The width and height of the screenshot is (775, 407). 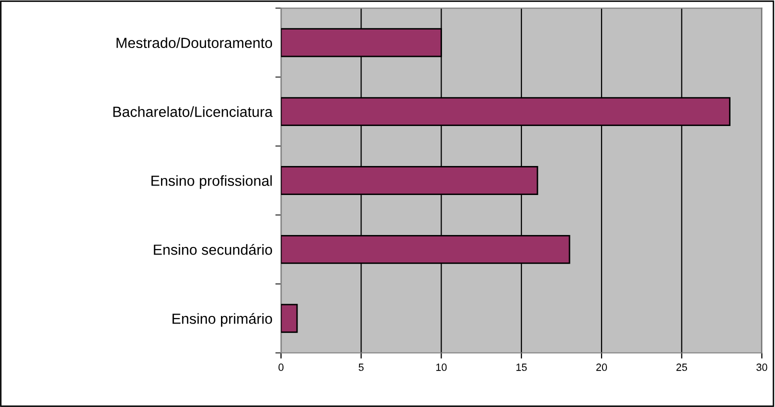 What do you see at coordinates (213, 249) in the screenshot?
I see `y-tick-label: Ensino secundário` at bounding box center [213, 249].